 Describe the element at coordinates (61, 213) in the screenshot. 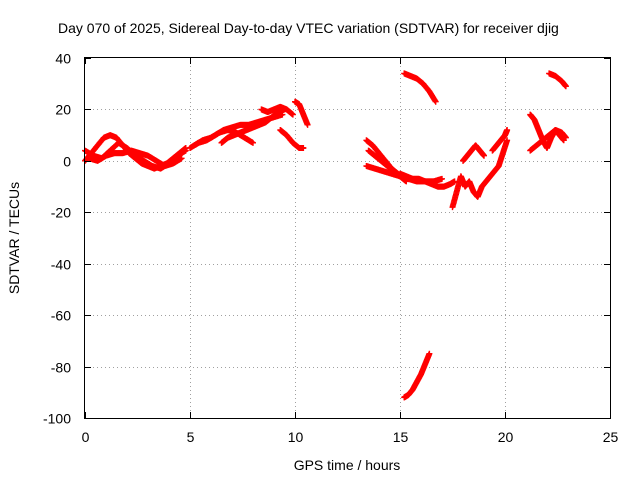

I see `y-tick-label: -20` at that location.